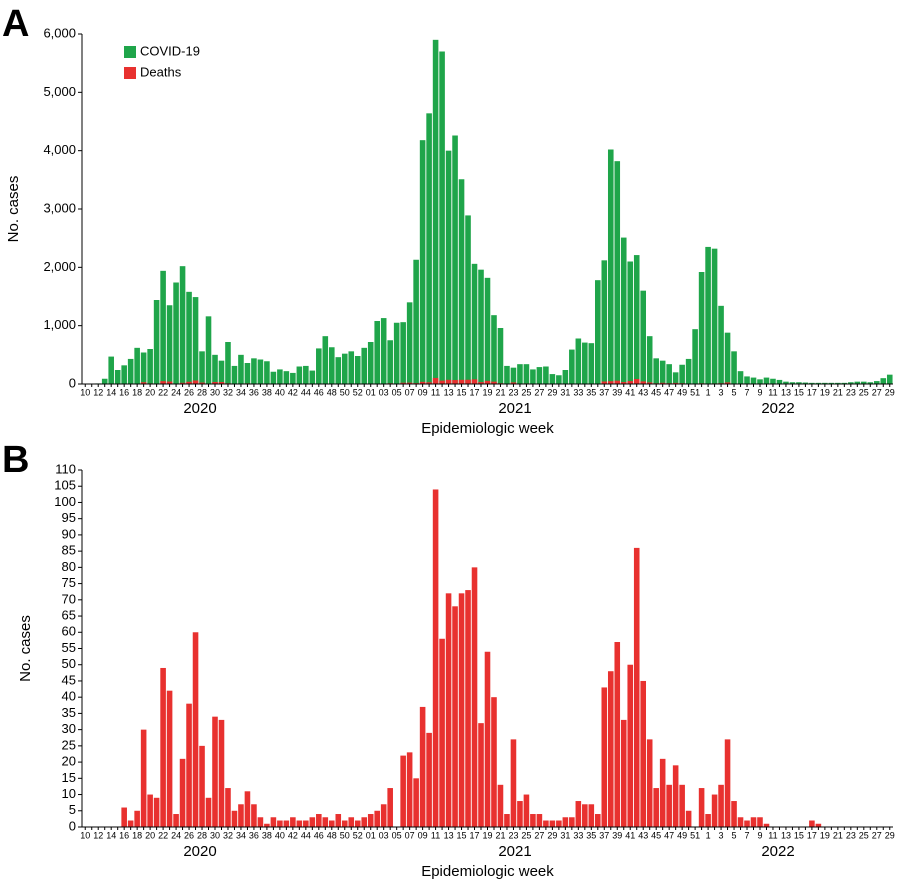  What do you see at coordinates (423, 392) in the screenshot?
I see `x-tick-label: 09` at bounding box center [423, 392].